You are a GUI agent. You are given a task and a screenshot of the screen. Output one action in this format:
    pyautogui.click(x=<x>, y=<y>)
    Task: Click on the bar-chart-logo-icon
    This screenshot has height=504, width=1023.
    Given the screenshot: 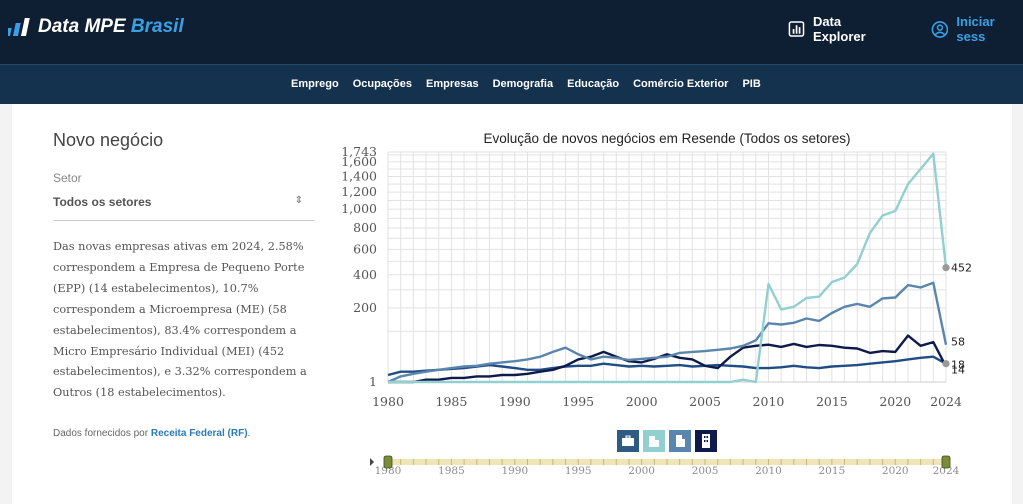 What is the action you would take?
    pyautogui.click(x=19, y=27)
    